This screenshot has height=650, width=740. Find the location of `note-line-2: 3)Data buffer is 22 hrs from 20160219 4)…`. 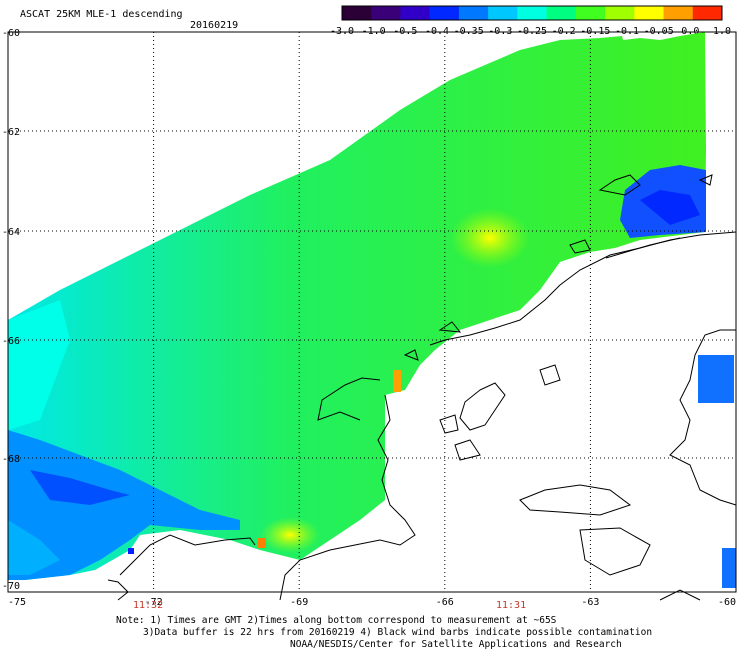

note-line-2: 3)Data buffer is 22 hrs from 20160219 4)… is located at coordinates (398, 632).